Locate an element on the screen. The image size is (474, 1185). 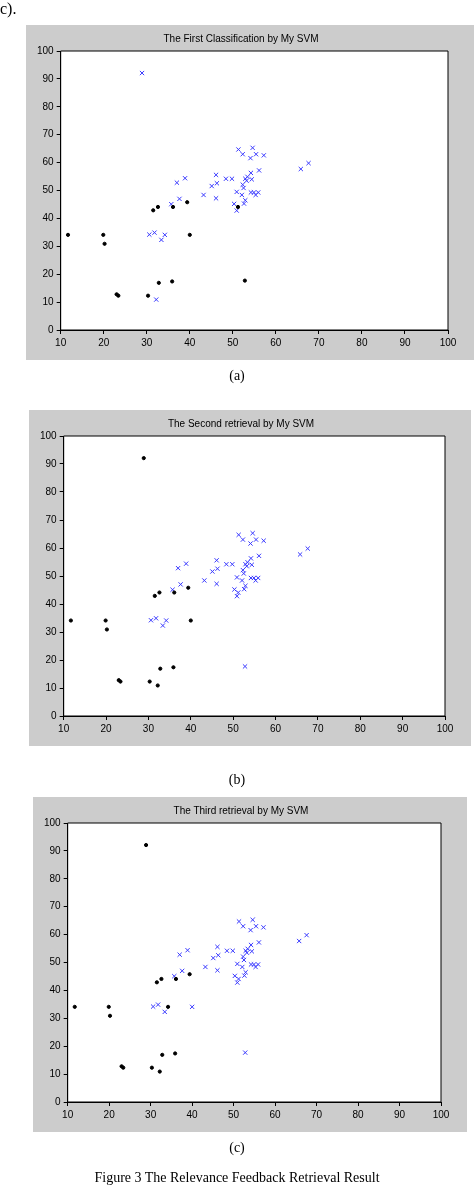
y-tick-label: 0 is located at coordinates (51, 329).